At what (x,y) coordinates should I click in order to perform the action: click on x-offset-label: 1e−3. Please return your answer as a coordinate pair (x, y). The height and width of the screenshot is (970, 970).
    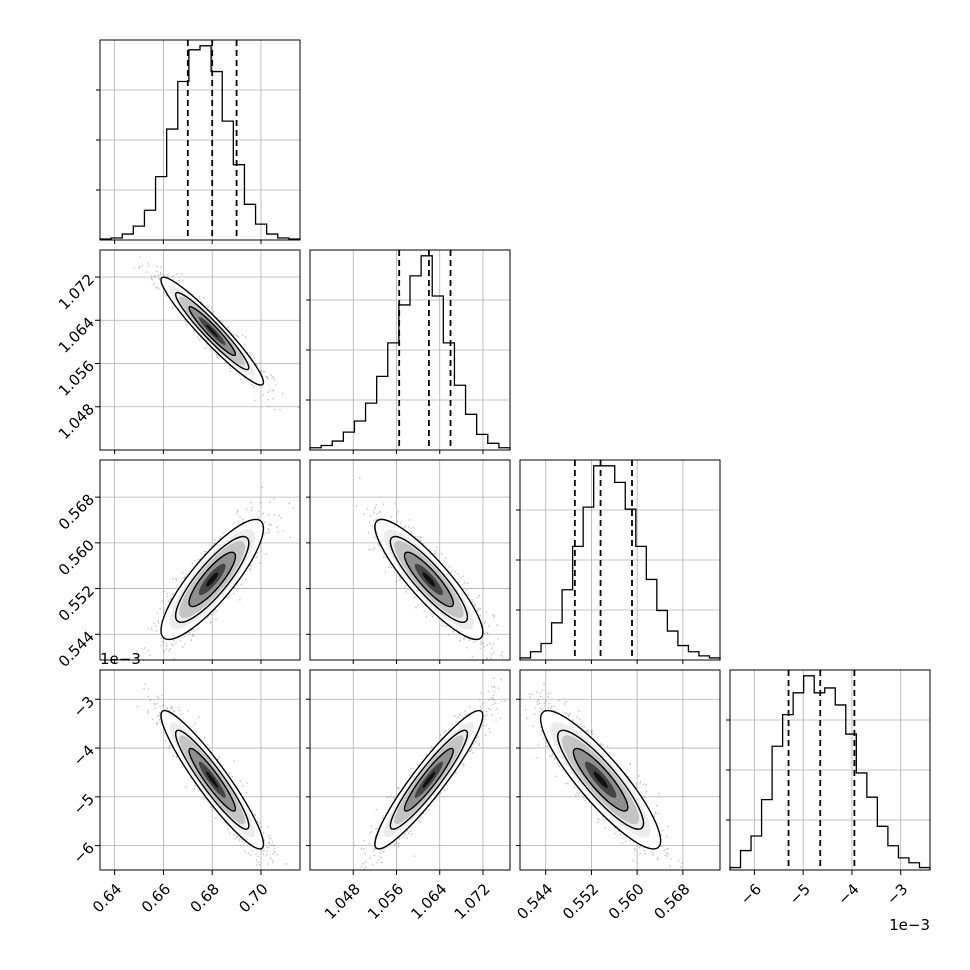
    Looking at the image, I should click on (909, 925).